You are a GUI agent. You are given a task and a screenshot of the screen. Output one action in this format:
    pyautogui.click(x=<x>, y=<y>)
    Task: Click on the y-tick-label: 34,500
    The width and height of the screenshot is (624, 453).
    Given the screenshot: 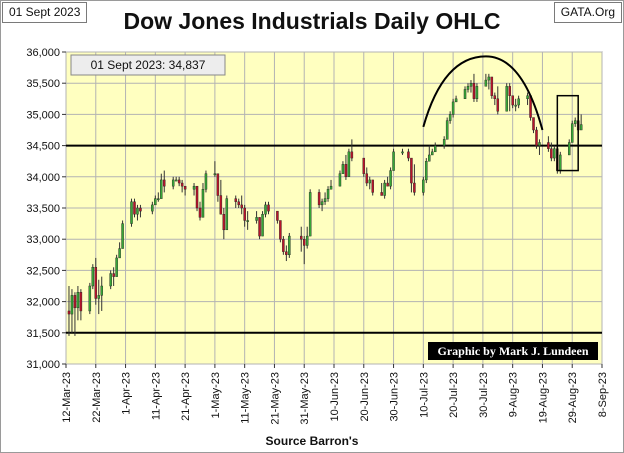 What is the action you would take?
    pyautogui.click(x=43, y=147)
    